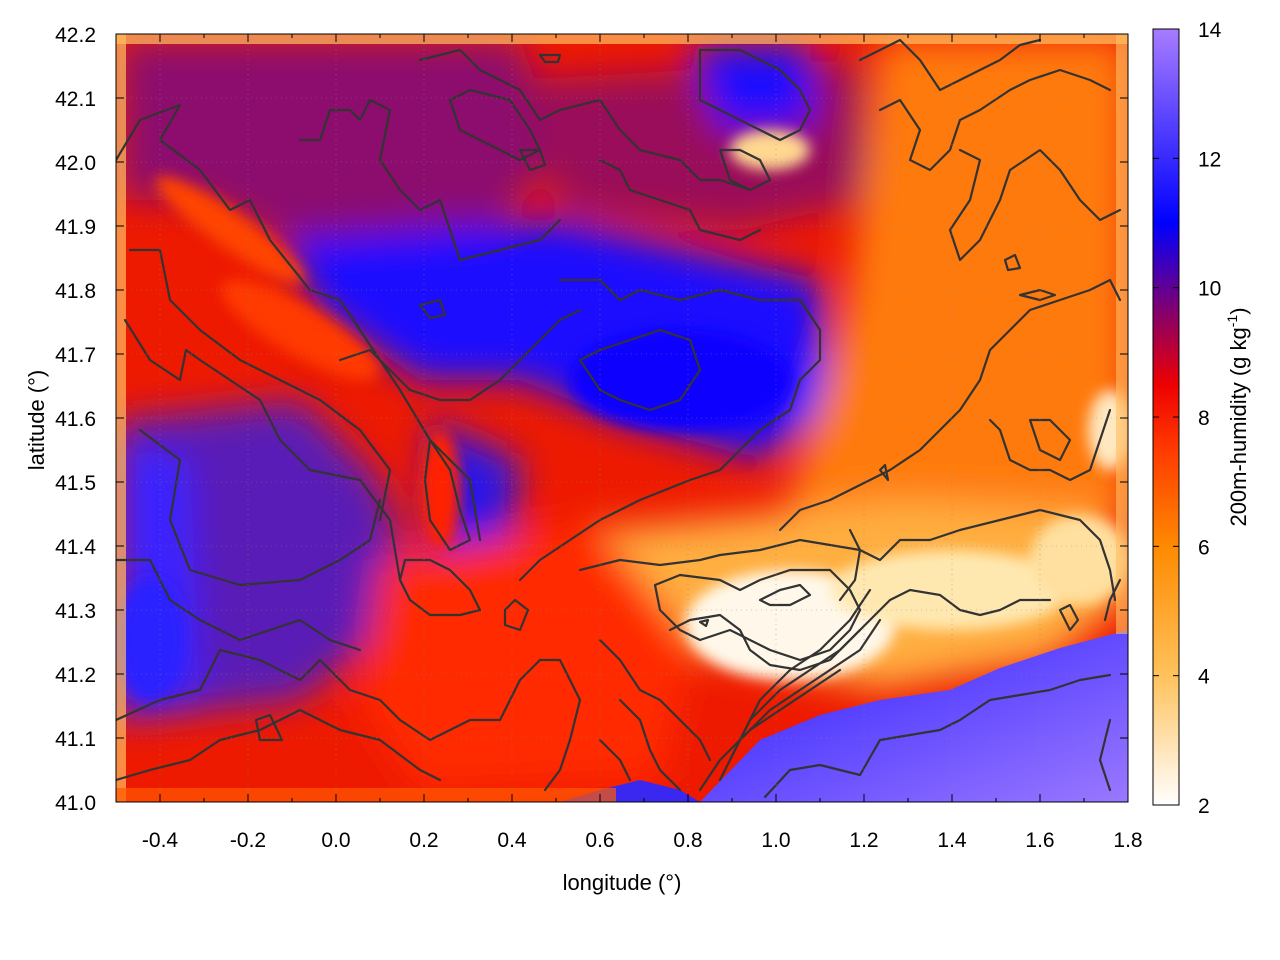 Image resolution: width=1280 pixels, height=960 pixels. I want to click on x-tick-label: 1.2, so click(863, 840).